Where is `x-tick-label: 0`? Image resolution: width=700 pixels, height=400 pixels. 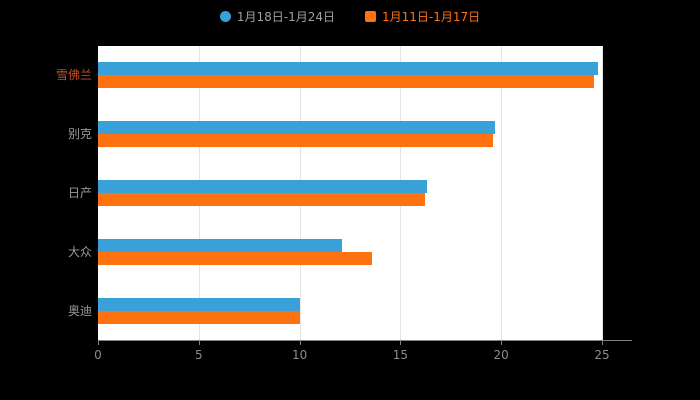
x-tick-label: 0 is located at coordinates (98, 355).